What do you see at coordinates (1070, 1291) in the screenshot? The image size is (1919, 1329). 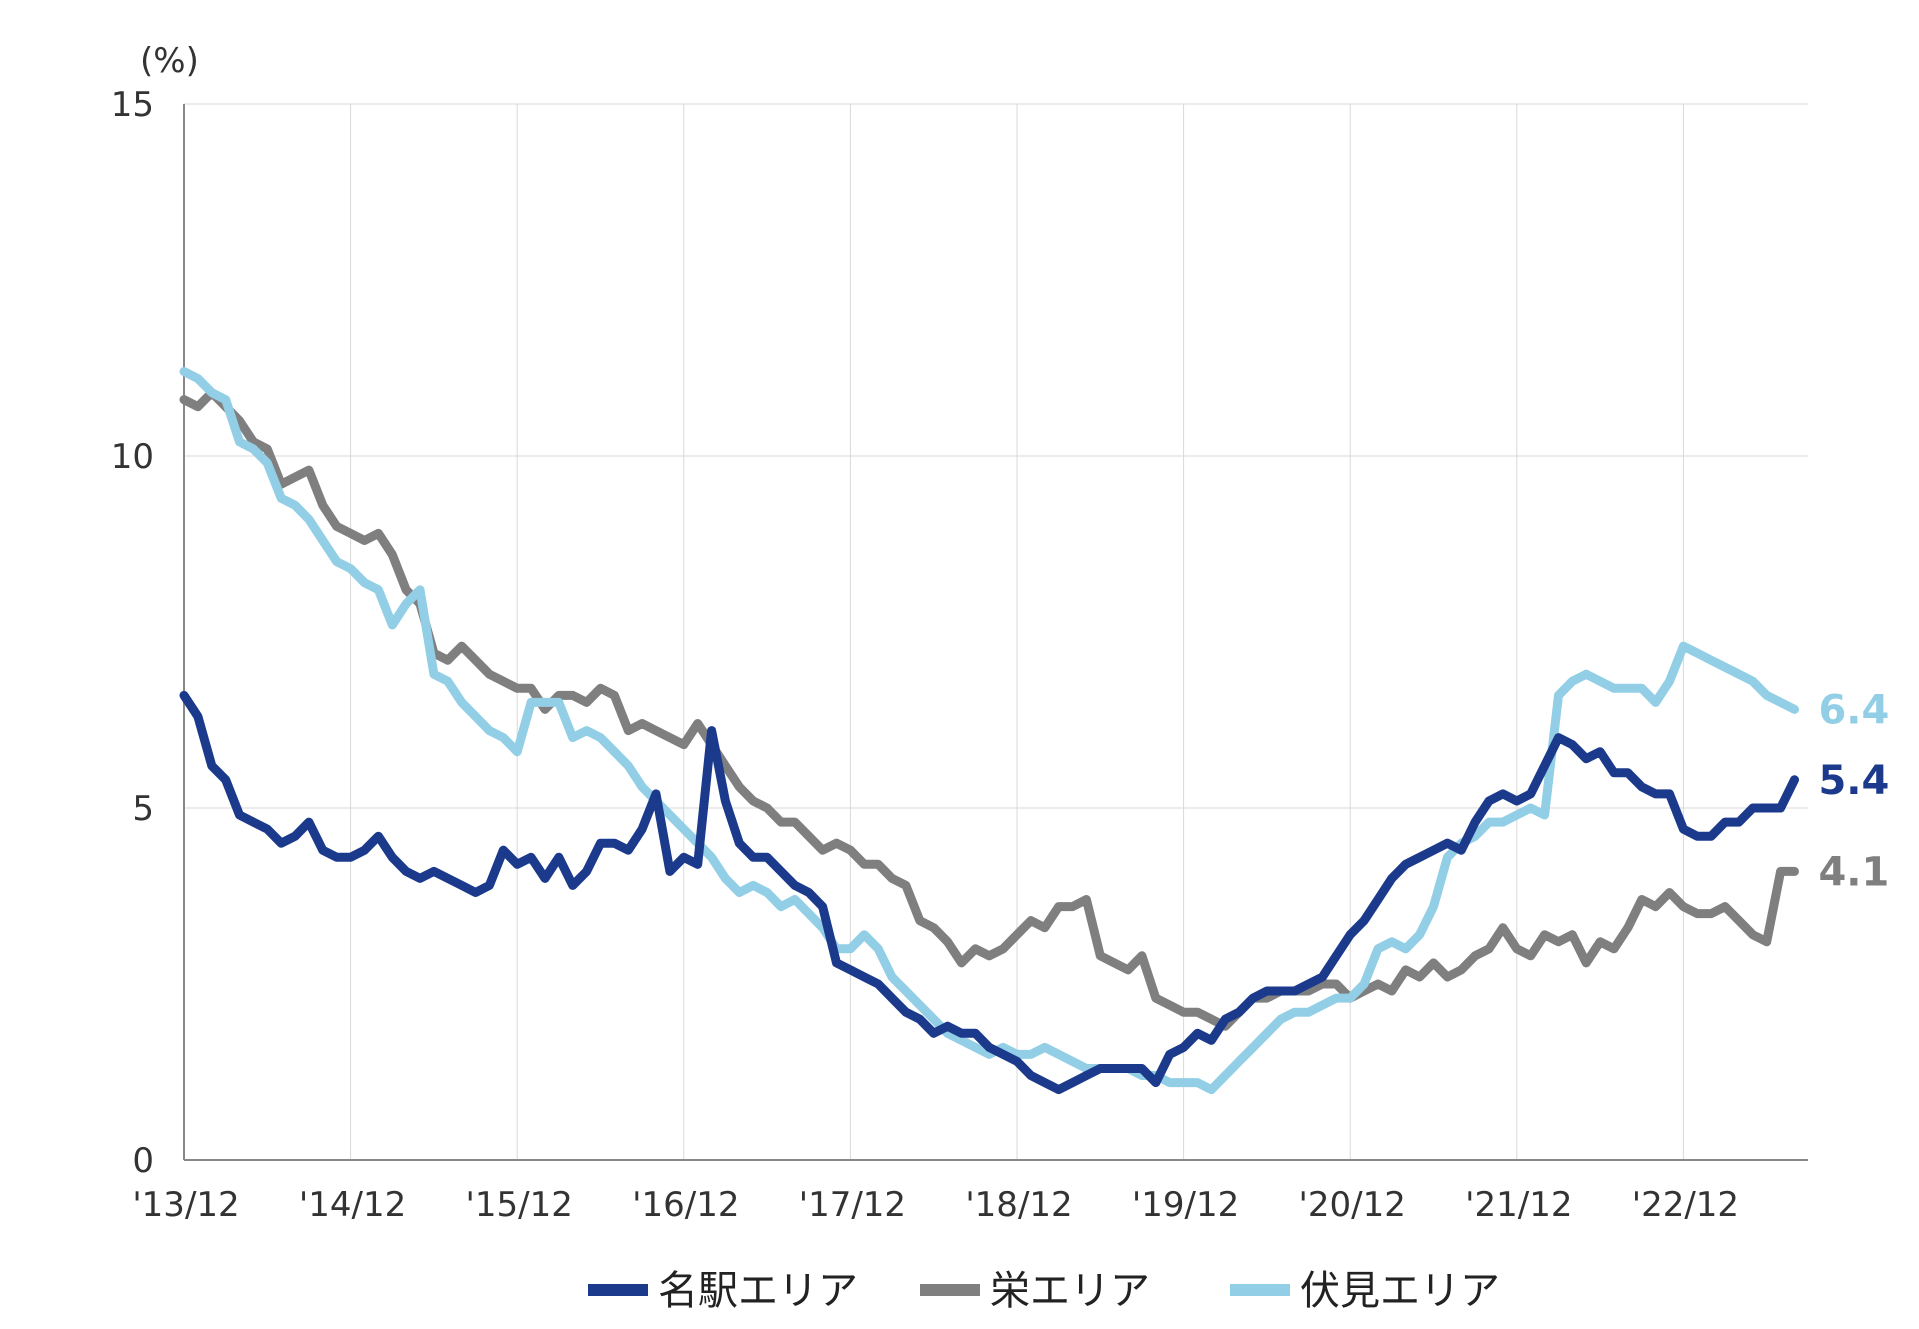 I see `legend-label-1: 栄エリア` at bounding box center [1070, 1291].